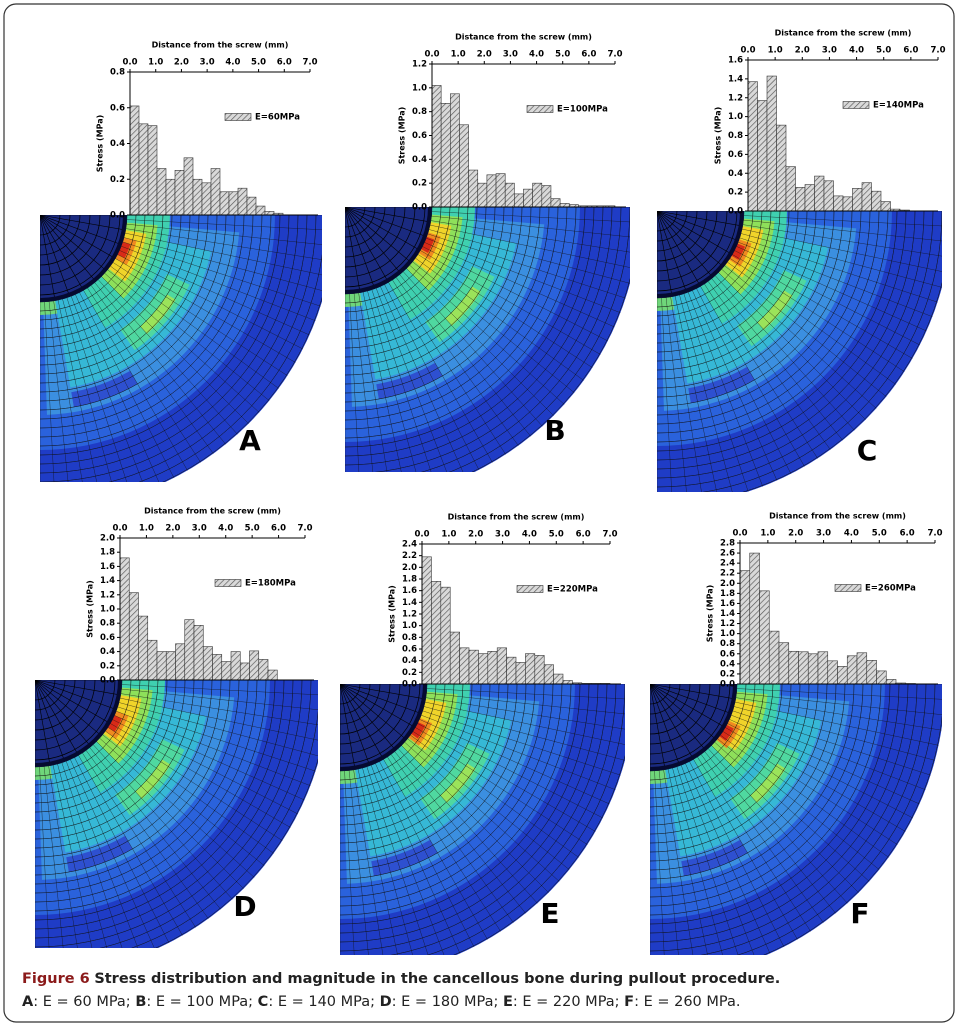 Image resolution: width=958 pixels, height=1028 pixels. I want to click on panel-label: A, so click(250, 440).